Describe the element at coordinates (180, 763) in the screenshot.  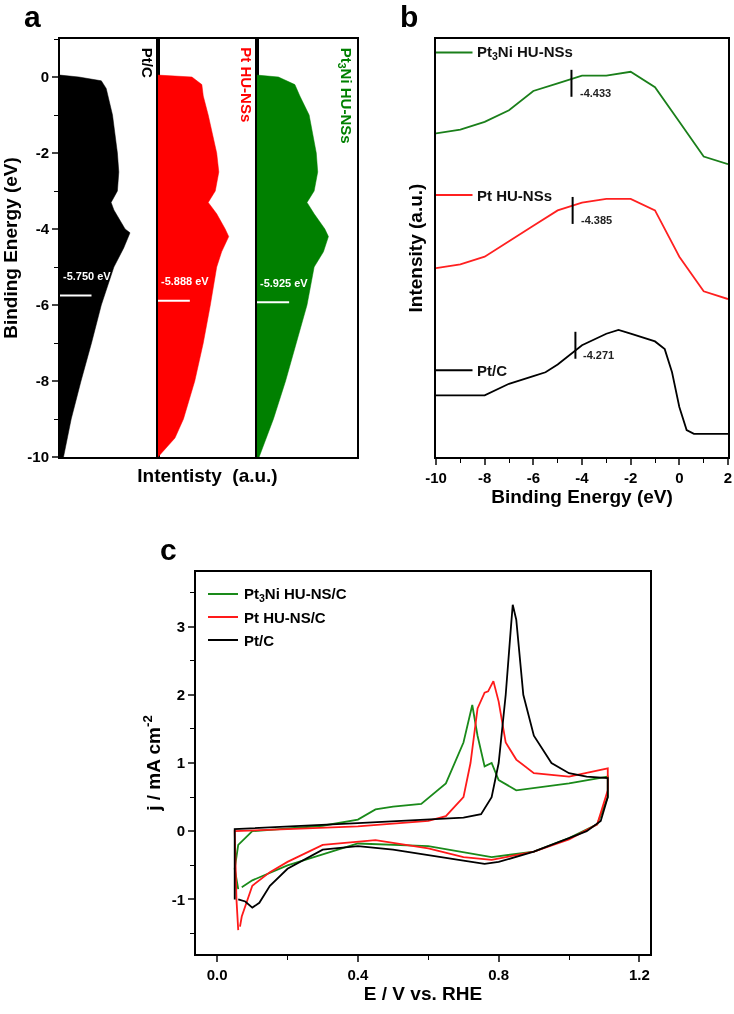
I see `y-tick-label: 1` at that location.